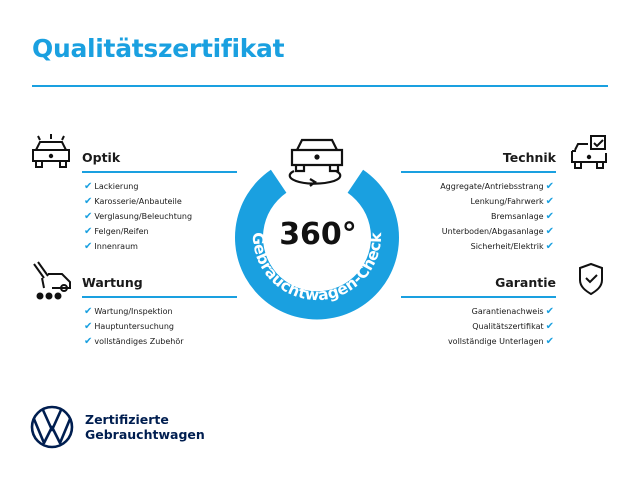 The width and height of the screenshot is (640, 480). Describe the element at coordinates (525, 282) in the screenshot. I see `section-heading: Garantie` at that location.